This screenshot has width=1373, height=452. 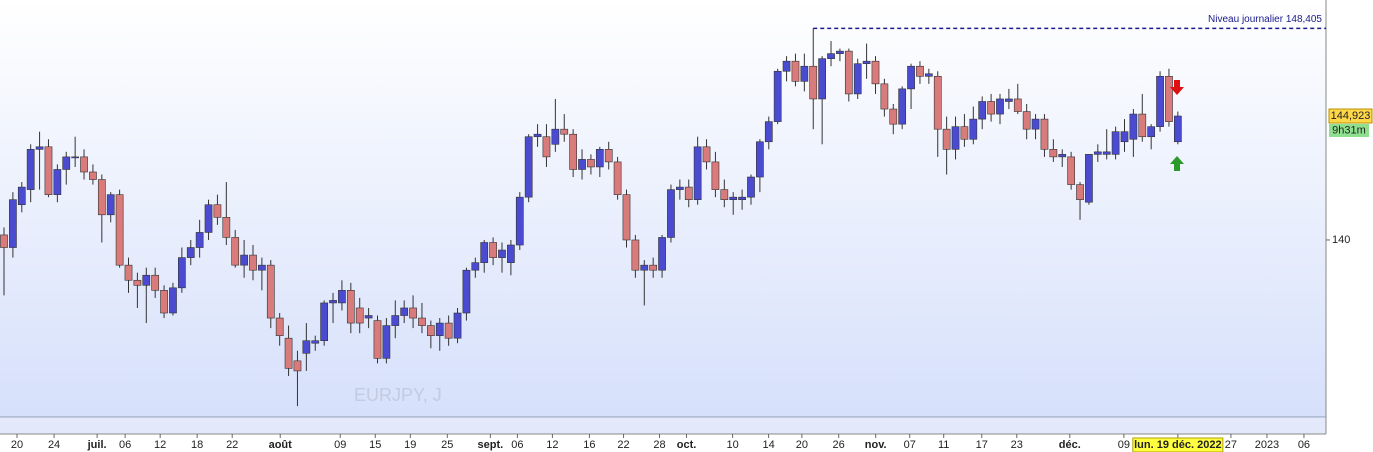 I want to click on x-tick-label: 25, so click(x=447, y=445).